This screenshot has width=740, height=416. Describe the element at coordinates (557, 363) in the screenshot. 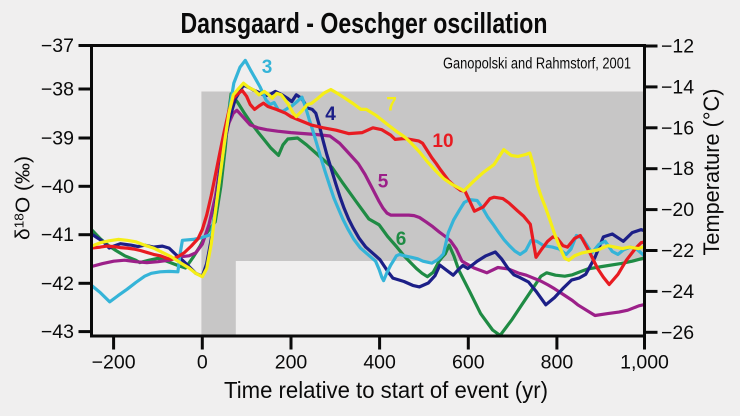

I see `svg-text: 800` at that location.